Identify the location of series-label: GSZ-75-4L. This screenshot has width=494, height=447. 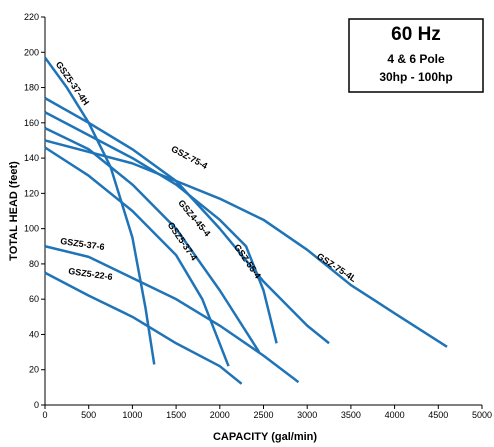
(337, 267).